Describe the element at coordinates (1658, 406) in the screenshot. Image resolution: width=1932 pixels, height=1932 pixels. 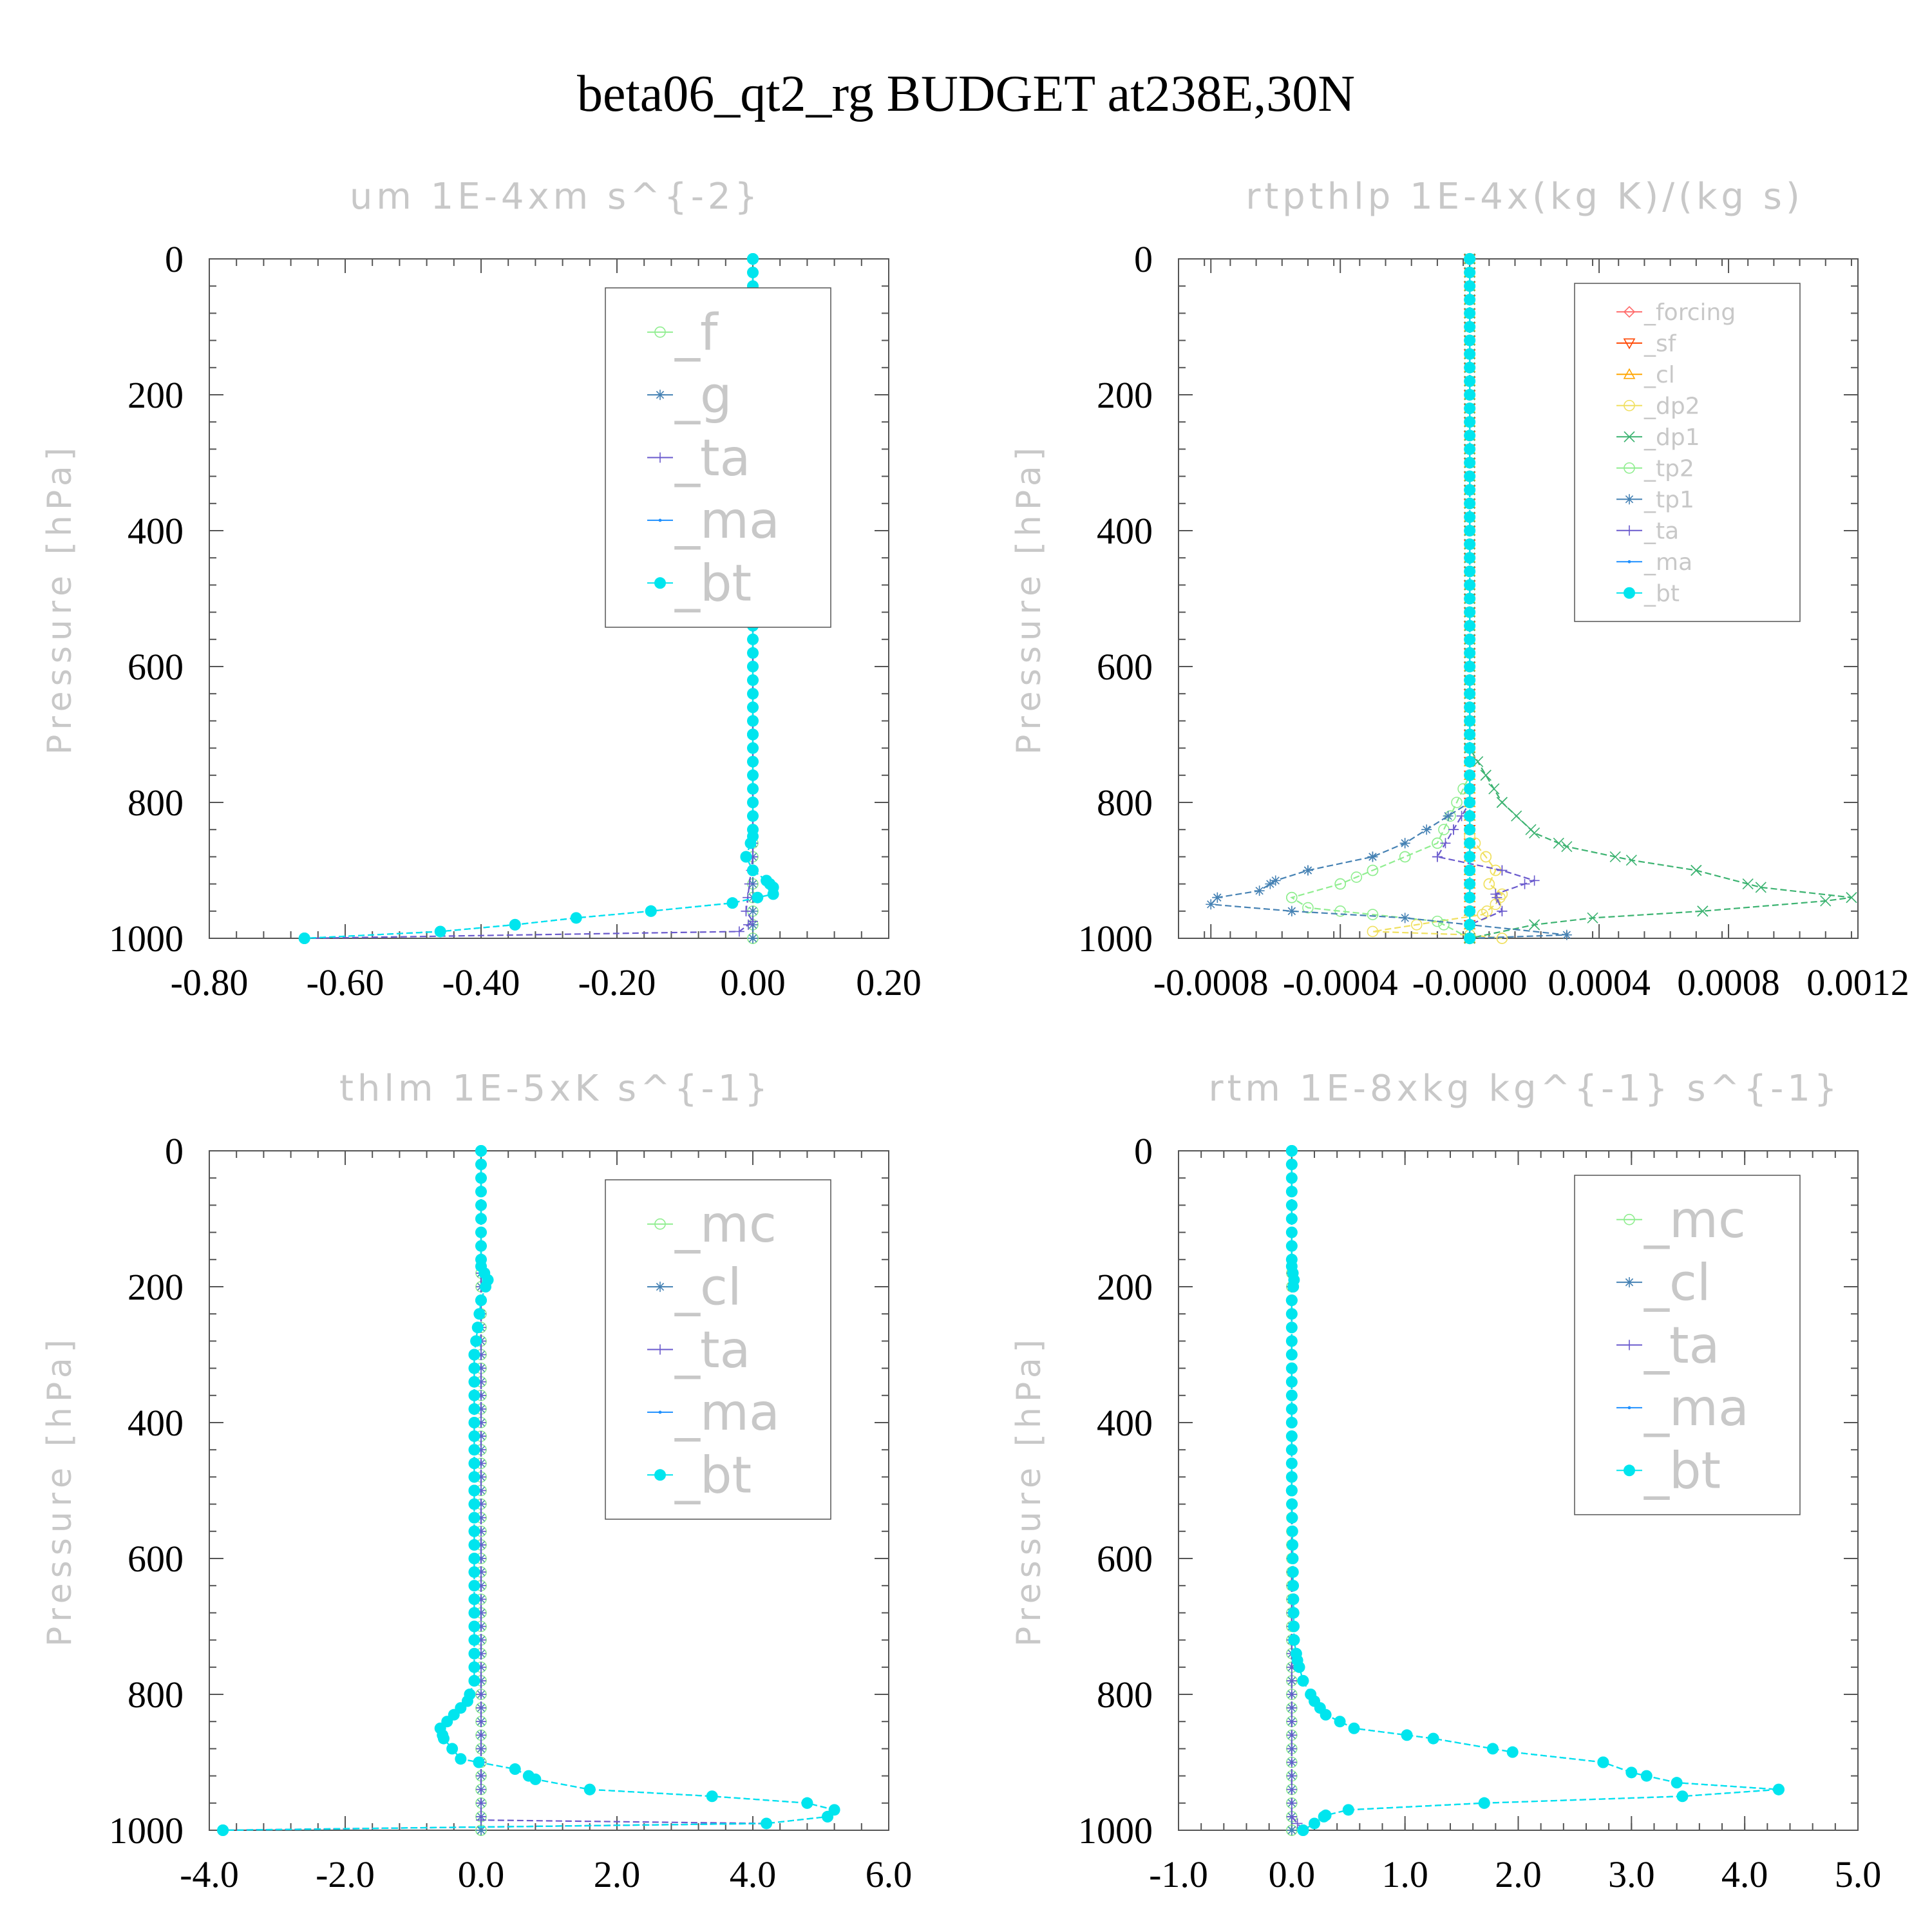
I see `legend-item: _dp2` at that location.